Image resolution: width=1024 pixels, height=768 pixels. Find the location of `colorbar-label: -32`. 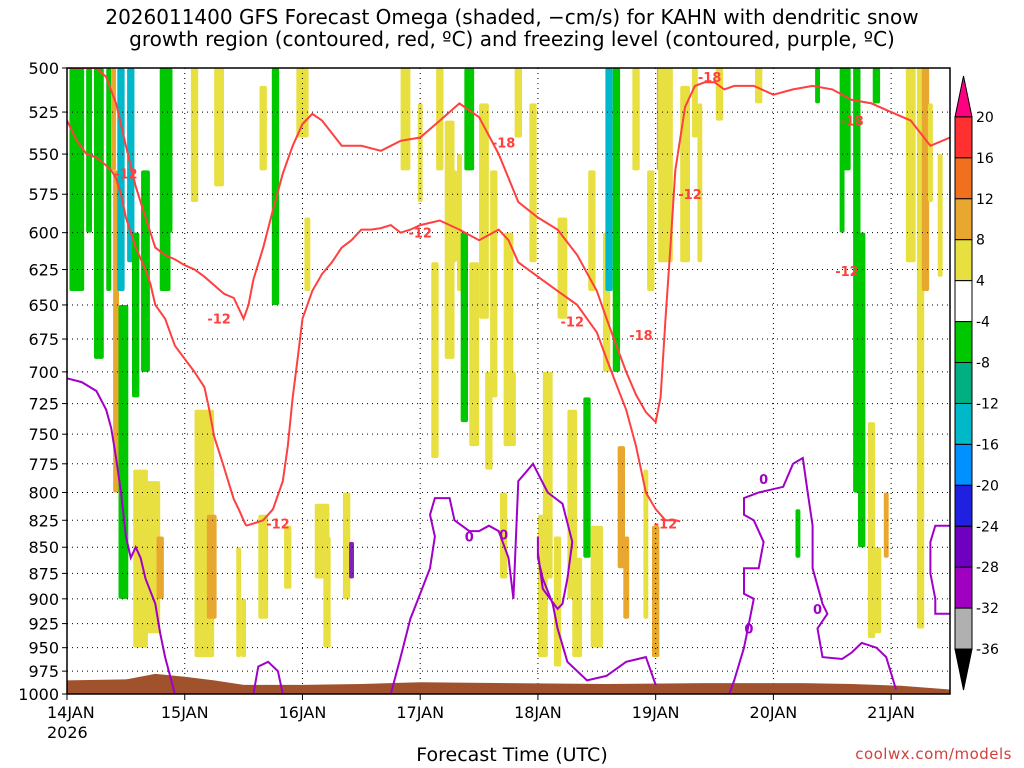

colorbar-label: -32 is located at coordinates (987, 609).